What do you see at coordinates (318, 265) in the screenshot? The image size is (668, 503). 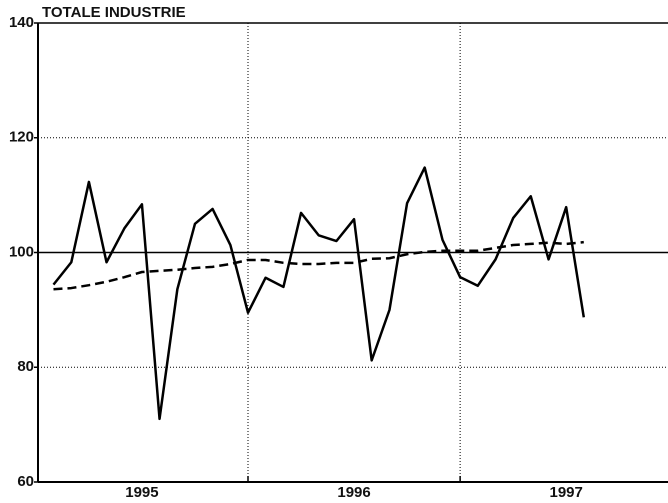 I see `data-line` at bounding box center [318, 265].